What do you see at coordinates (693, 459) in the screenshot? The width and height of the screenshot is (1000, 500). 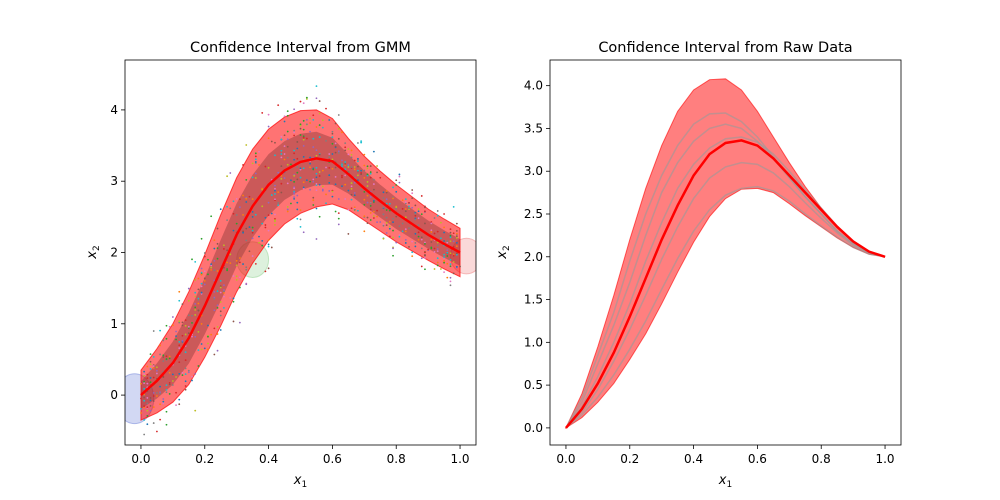 I see `raw-xtick-label: 0.4` at bounding box center [693, 459].